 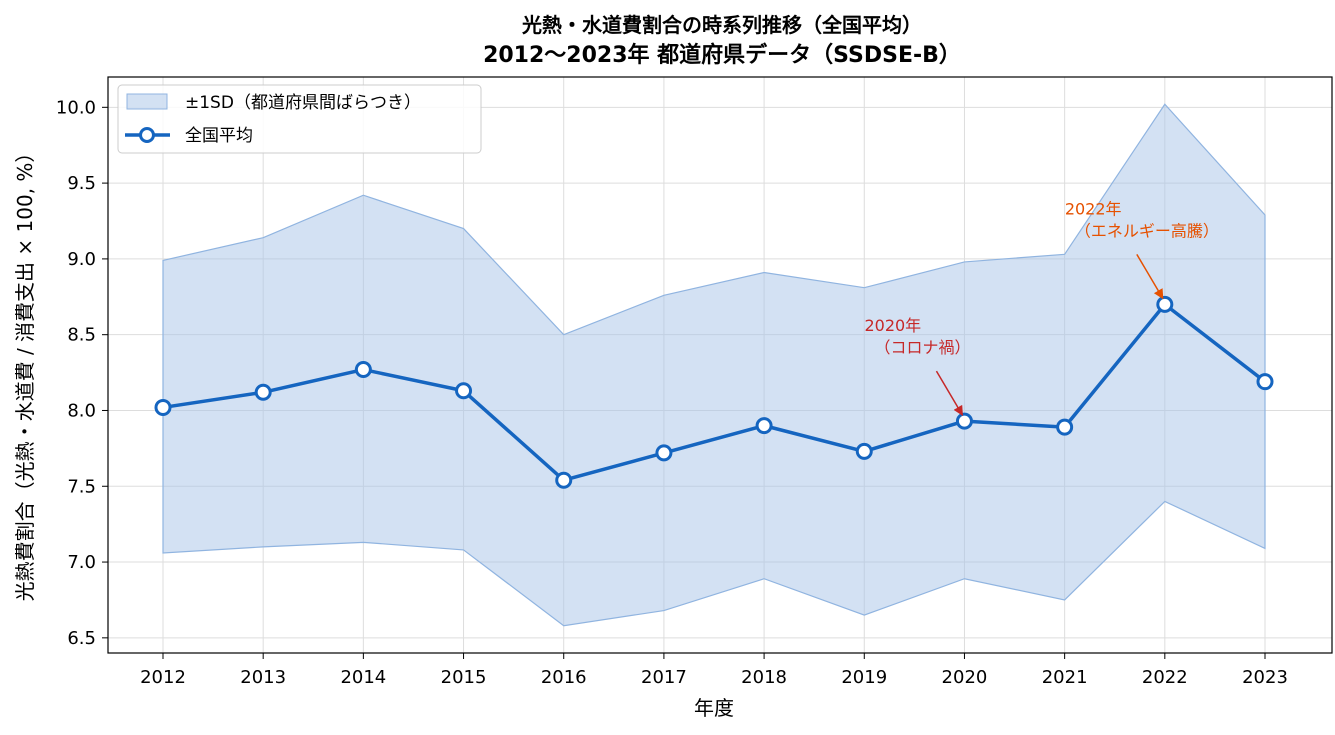 I want to click on x-tick-label: 2021, so click(x=1065, y=677).